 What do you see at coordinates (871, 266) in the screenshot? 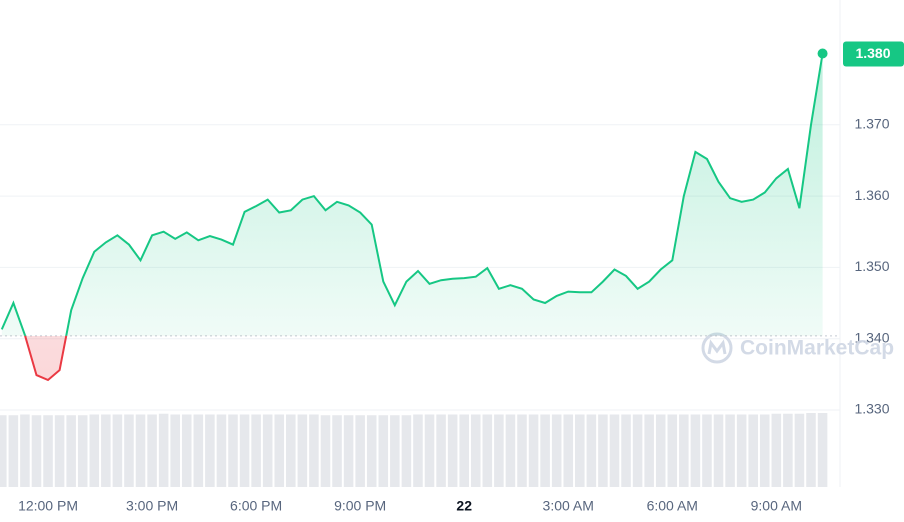
I see `y-tick-label: 1.350` at bounding box center [871, 266].